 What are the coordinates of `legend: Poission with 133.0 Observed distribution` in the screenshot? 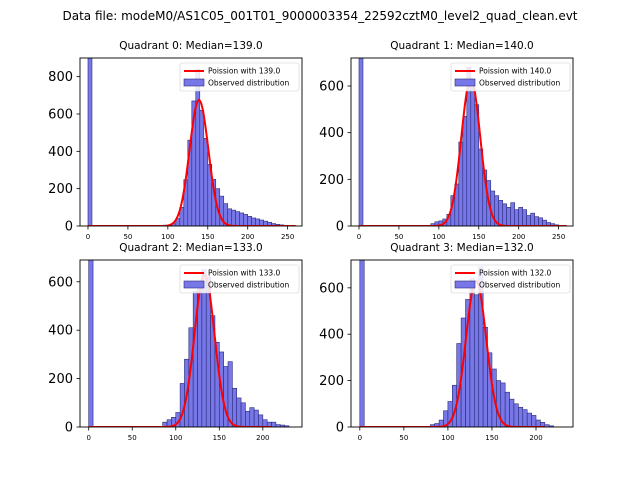 It's located at (239, 279).